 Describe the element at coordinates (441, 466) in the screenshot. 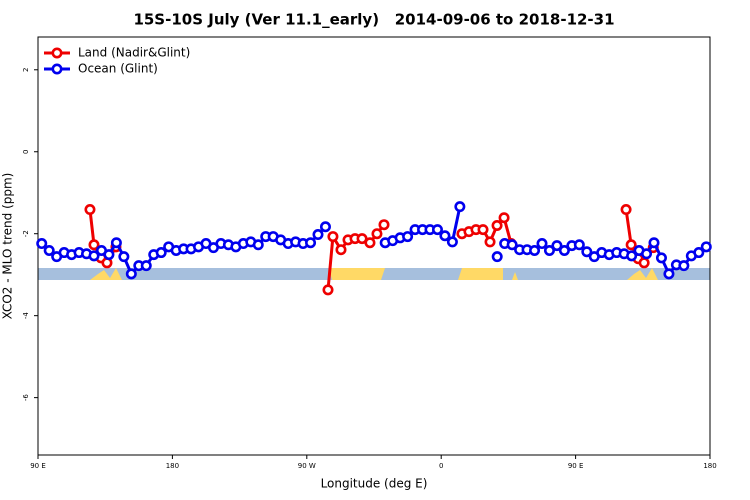

I see `x-tick-label: 0` at that location.